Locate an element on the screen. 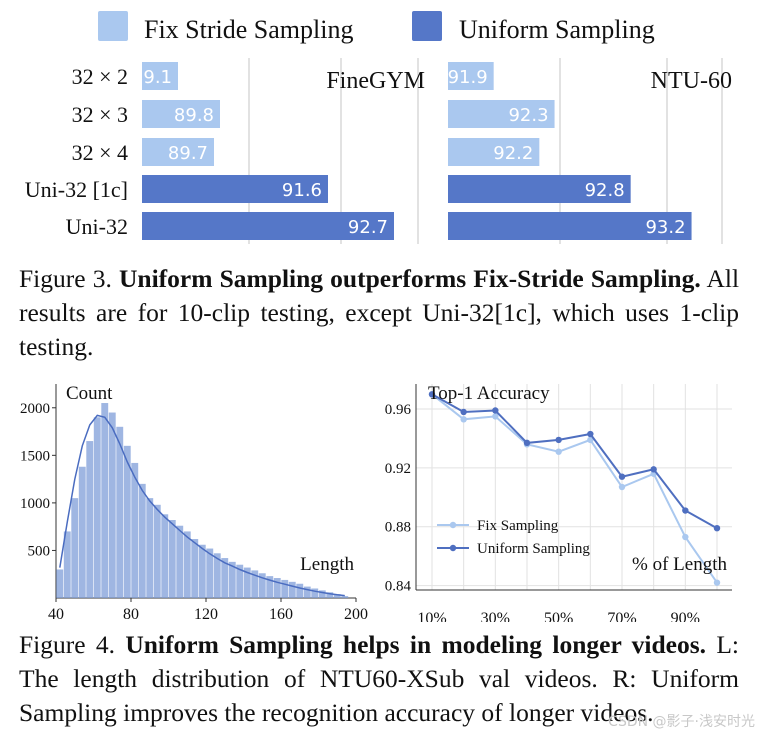 This screenshot has height=734, width=769. y-tick-label: 2000 is located at coordinates (35, 409).